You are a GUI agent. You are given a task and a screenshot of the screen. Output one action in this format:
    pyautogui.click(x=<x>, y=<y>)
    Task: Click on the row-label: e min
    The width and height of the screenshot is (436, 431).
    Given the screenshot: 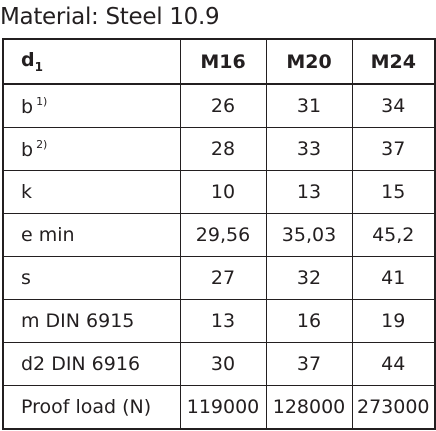 What is the action you would take?
    pyautogui.click(x=91, y=235)
    